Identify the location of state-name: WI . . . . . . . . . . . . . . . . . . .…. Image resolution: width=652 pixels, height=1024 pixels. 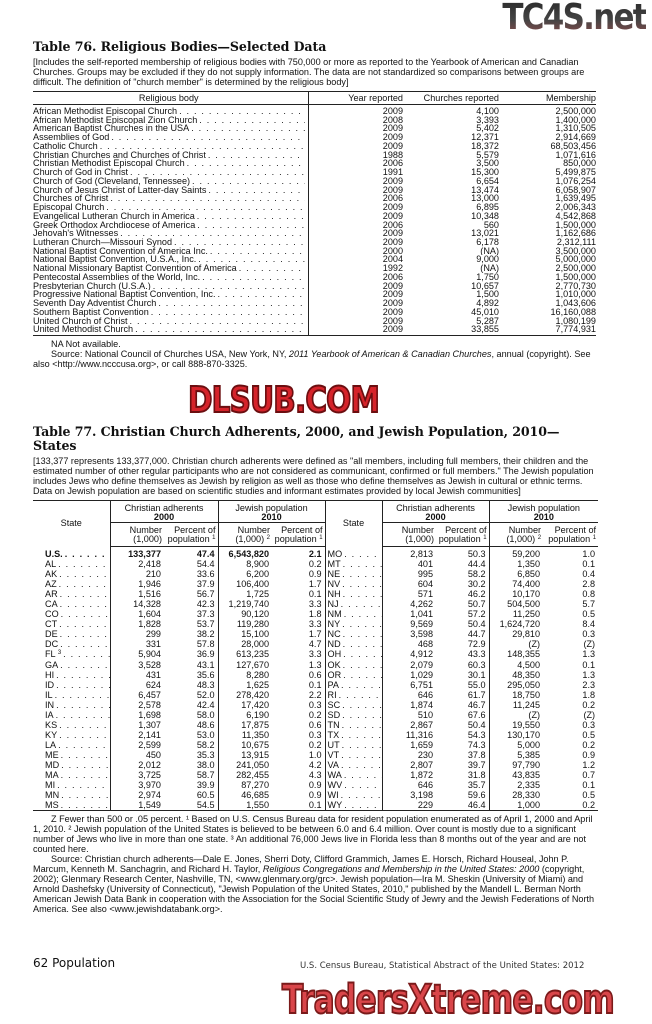
(354, 795).